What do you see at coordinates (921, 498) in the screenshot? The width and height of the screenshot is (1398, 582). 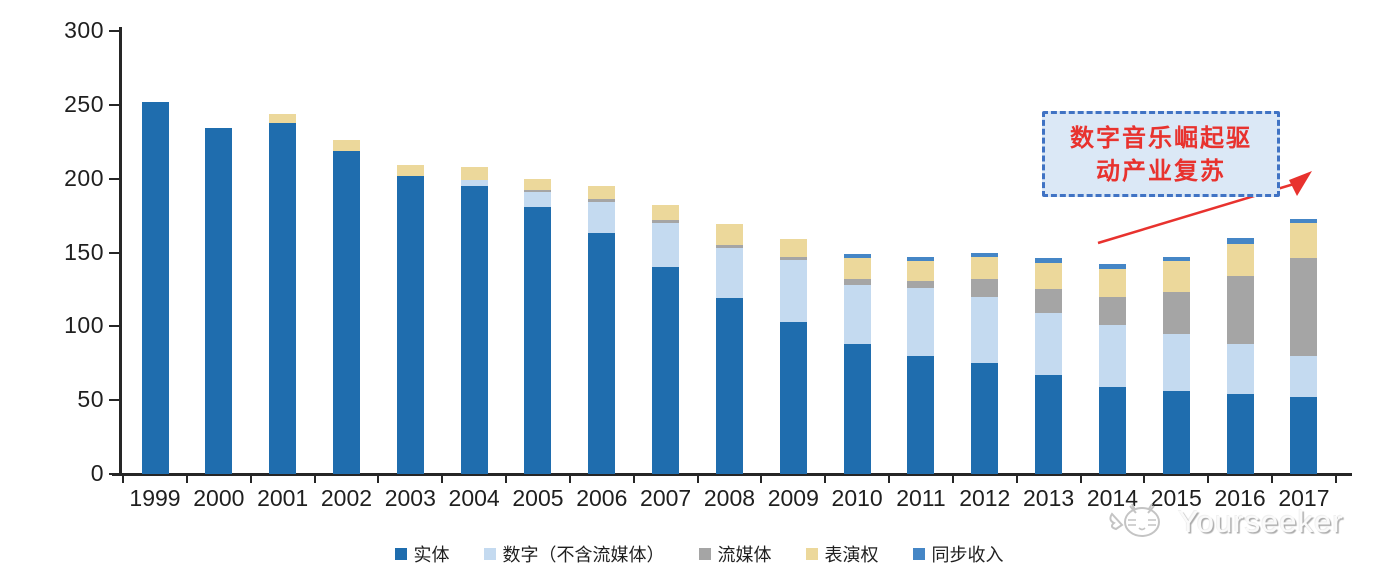 I see `x-axis-label-2011: 2011` at bounding box center [921, 498].